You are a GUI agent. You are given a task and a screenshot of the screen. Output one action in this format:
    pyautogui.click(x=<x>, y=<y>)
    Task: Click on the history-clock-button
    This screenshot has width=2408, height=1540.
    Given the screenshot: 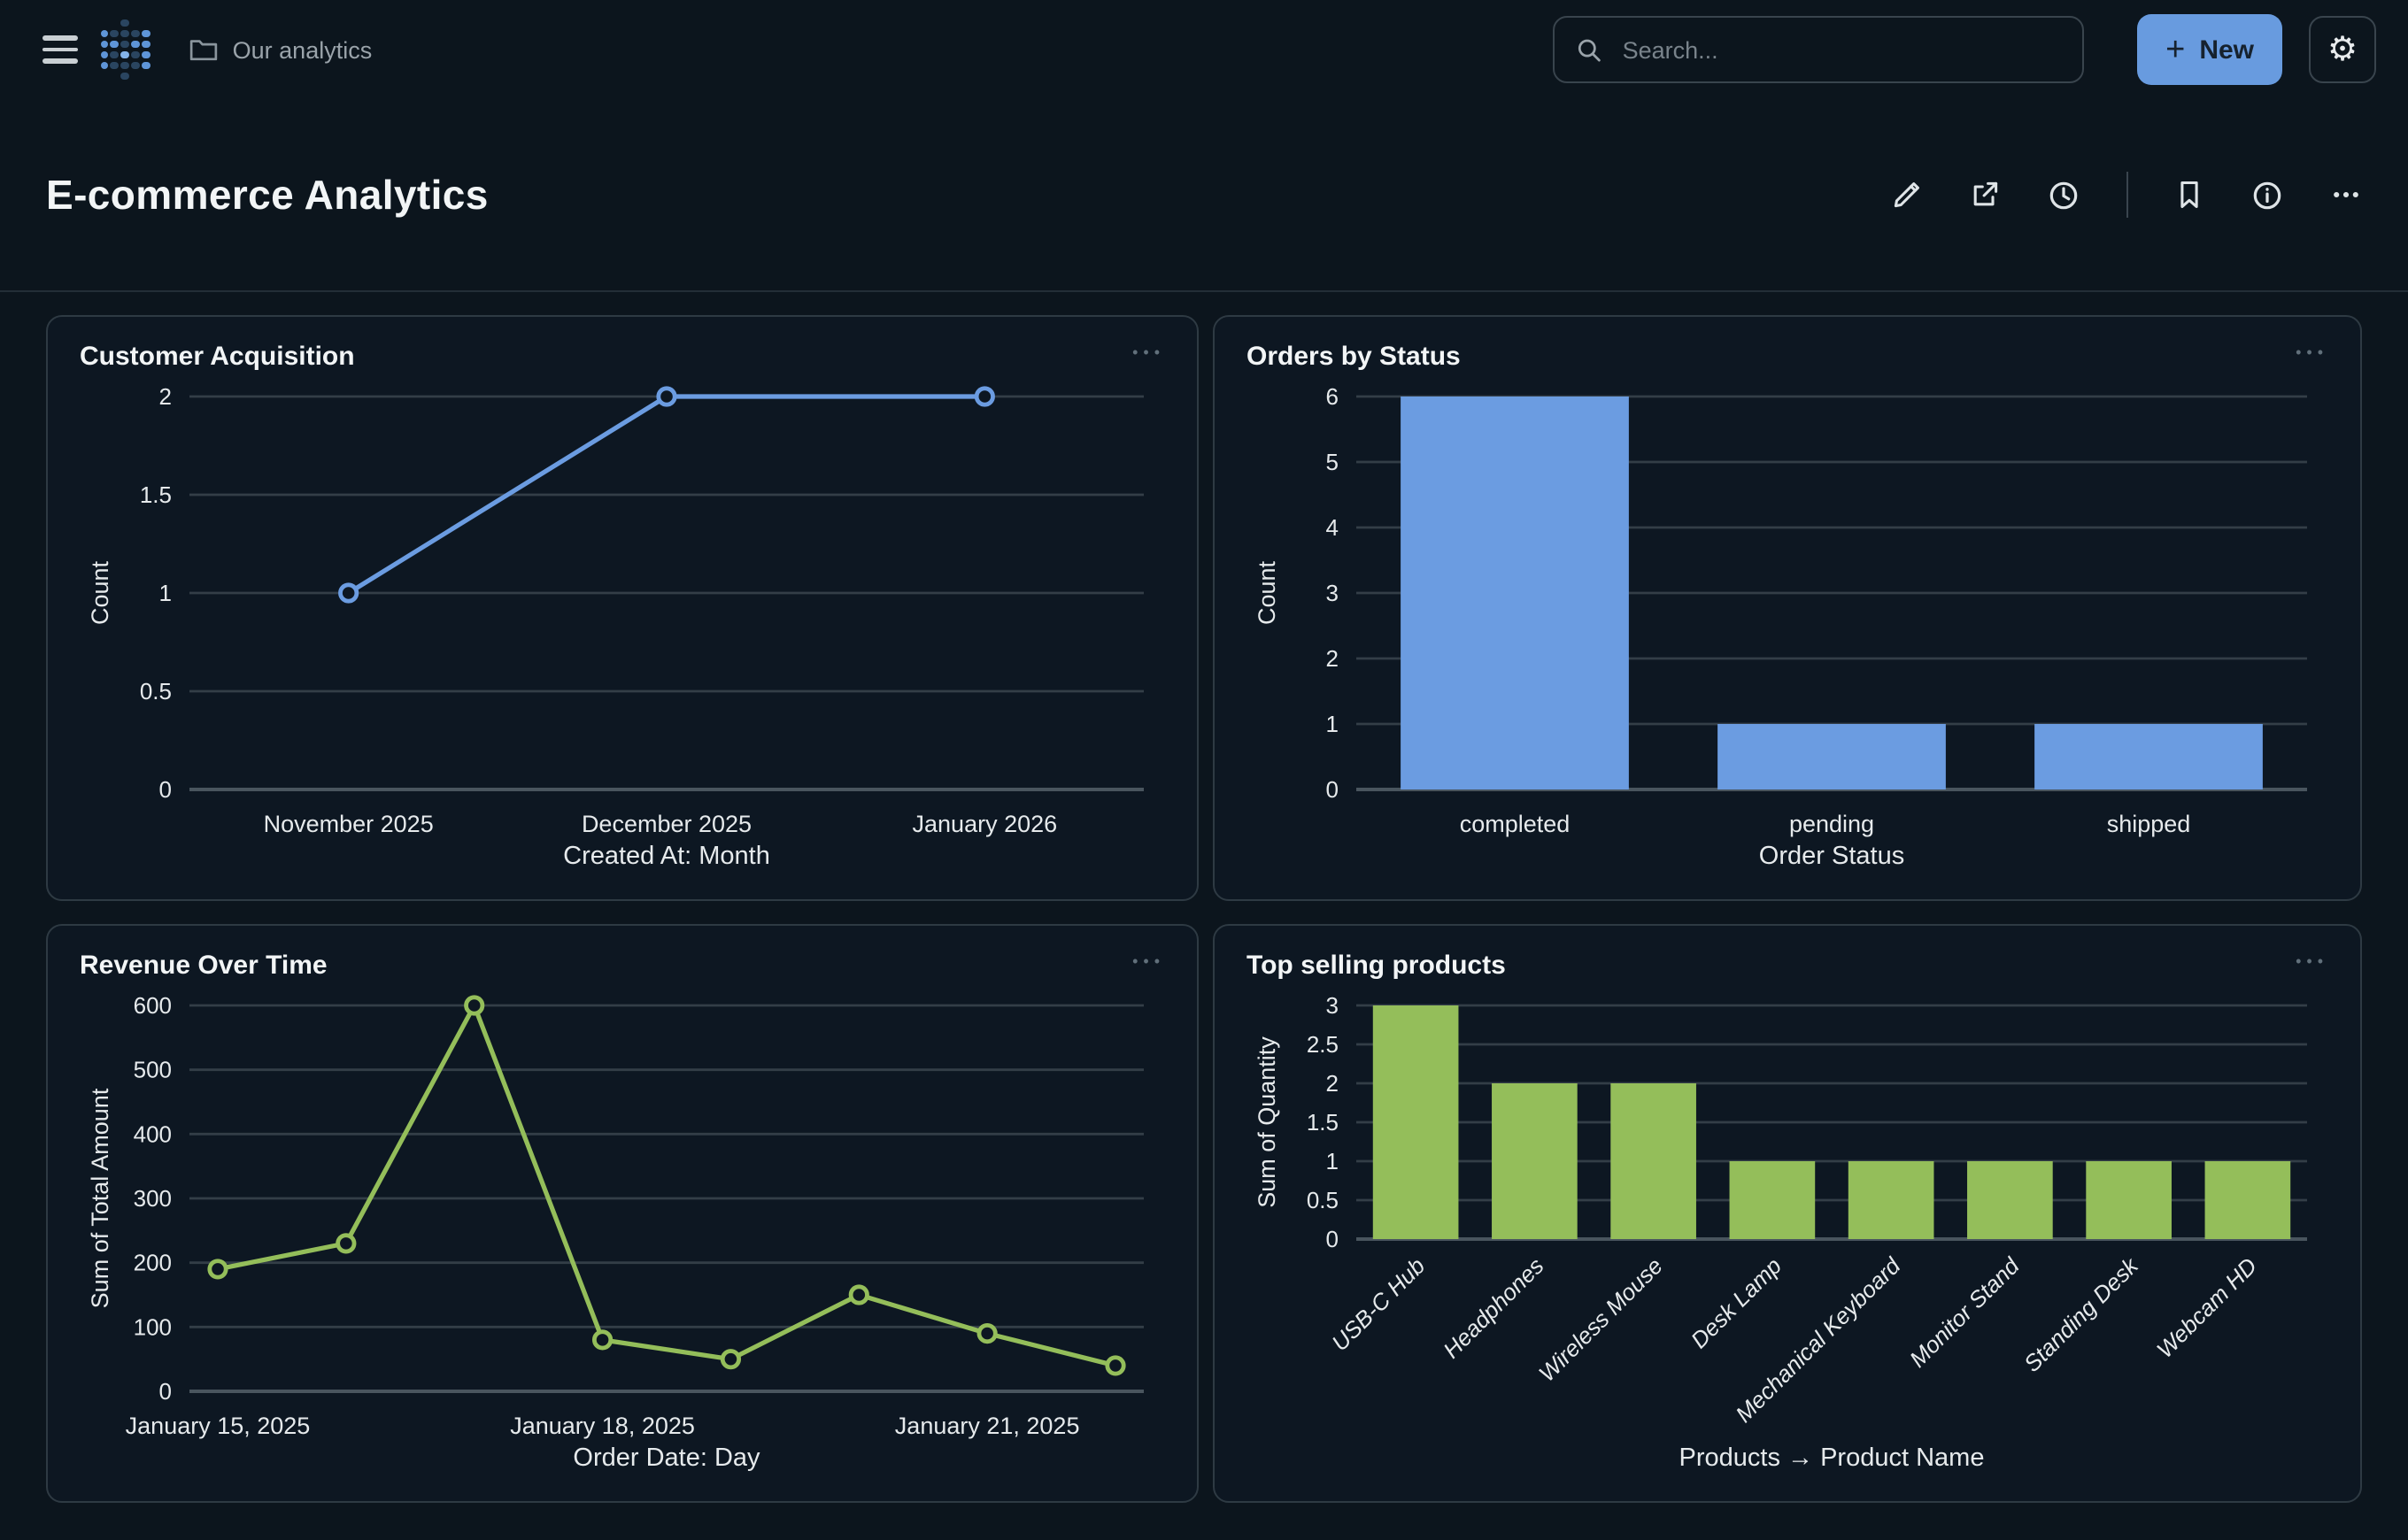 What is the action you would take?
    pyautogui.click(x=2063, y=195)
    